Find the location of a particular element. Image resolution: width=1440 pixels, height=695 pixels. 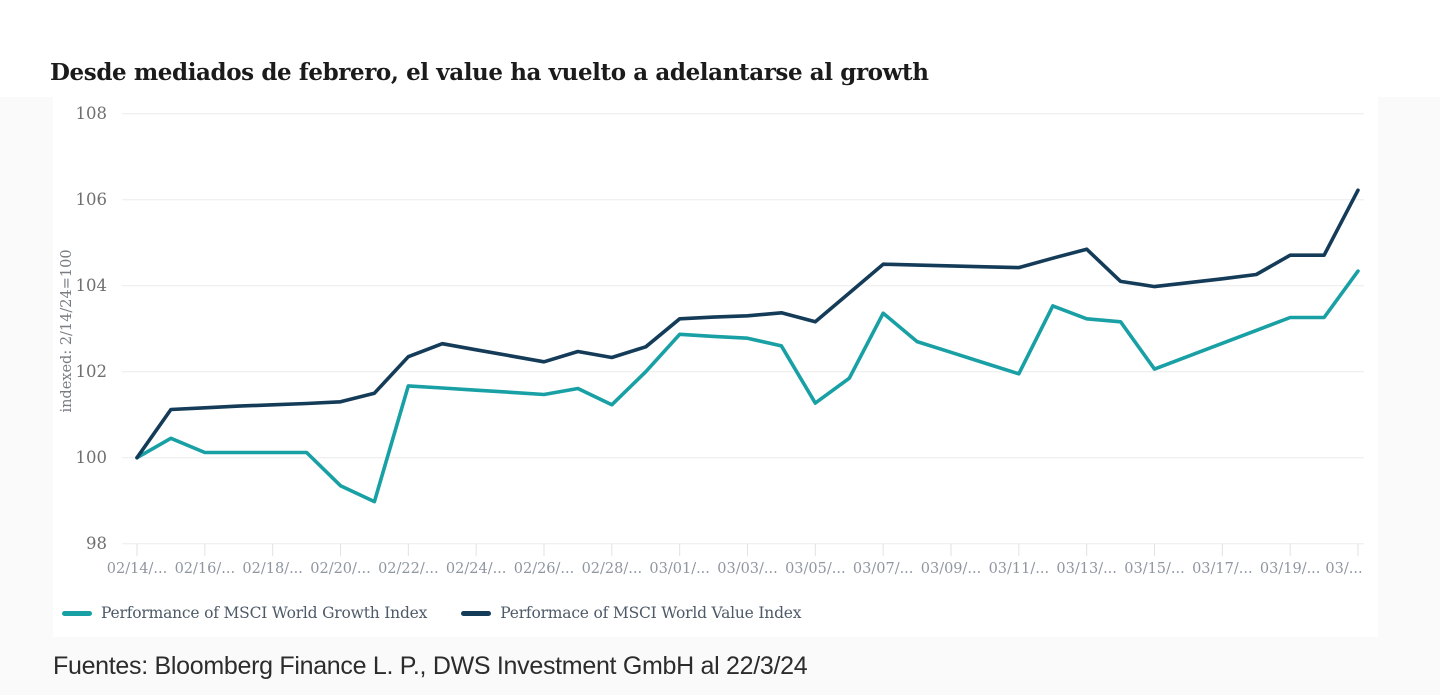

legend-item-value: Performace of MSCI World Value Index is located at coordinates (631, 613).